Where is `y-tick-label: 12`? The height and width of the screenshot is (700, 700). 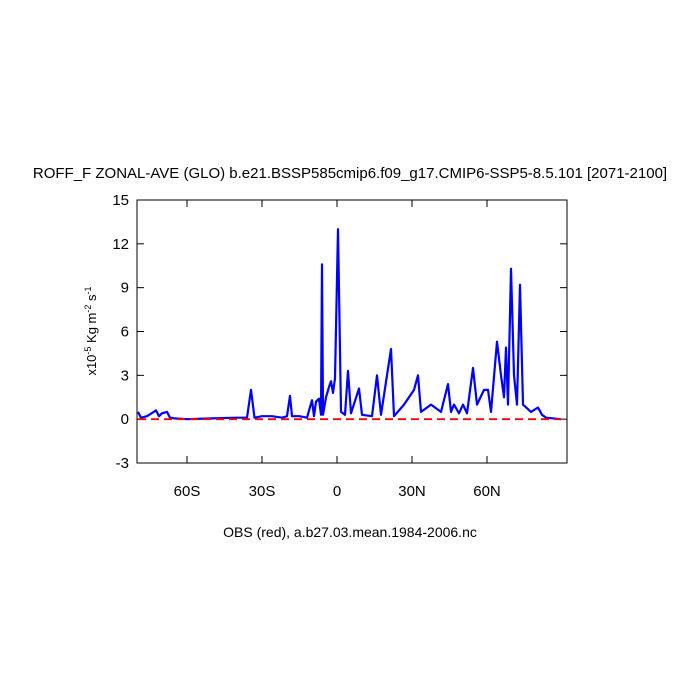 y-tick-label: 12 is located at coordinates (120, 244).